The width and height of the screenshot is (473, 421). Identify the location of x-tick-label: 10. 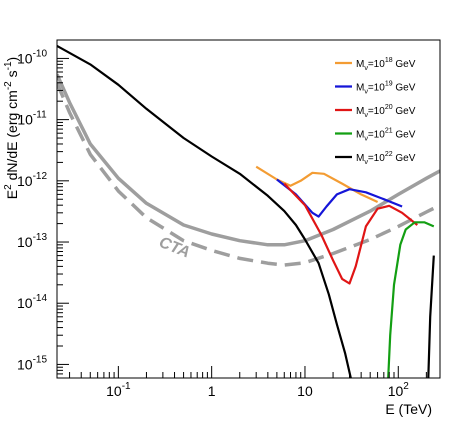
(305, 391).